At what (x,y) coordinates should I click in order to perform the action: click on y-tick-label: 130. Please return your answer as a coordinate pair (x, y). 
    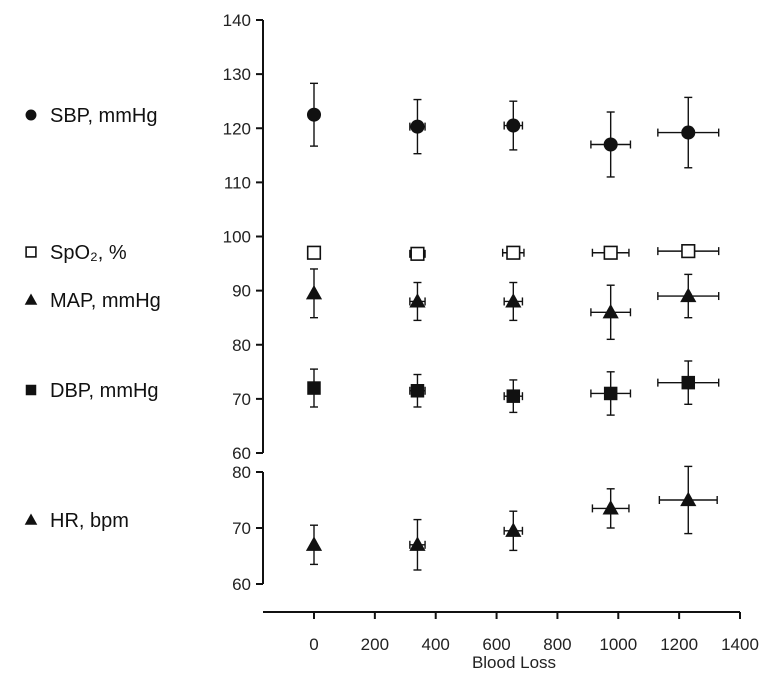
    Looking at the image, I should click on (237, 74).